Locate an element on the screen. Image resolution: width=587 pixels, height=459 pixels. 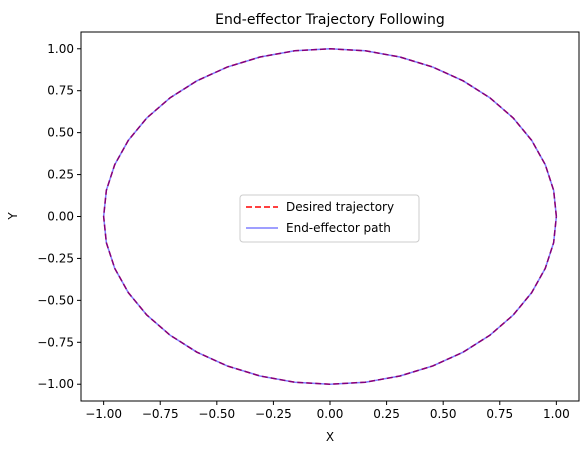
legend-label-desired-trajectory: Desired trajectory is located at coordinates (340, 207).